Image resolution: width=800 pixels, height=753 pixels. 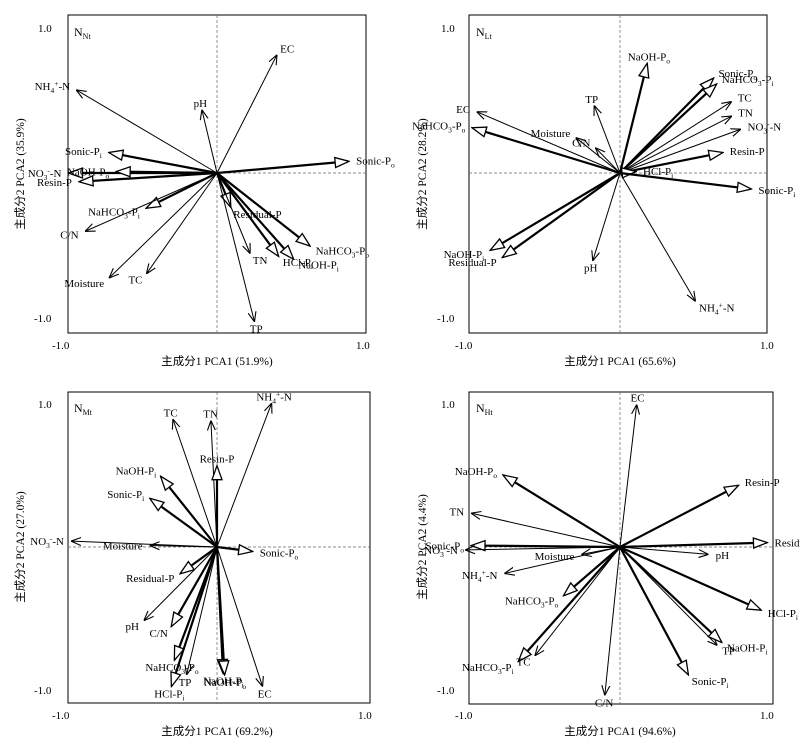 What do you see at coordinates (82, 33) in the screenshot?
I see `panel-label: NNt` at bounding box center [82, 33].